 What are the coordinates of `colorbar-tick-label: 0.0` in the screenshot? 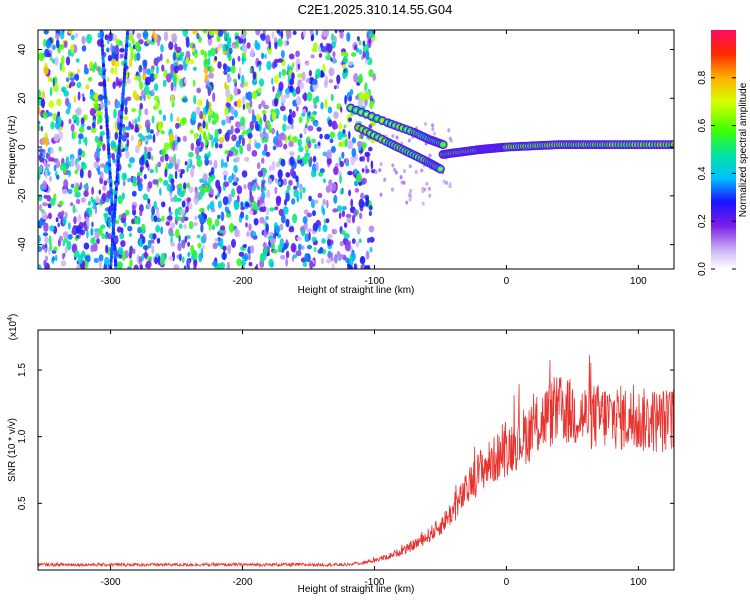 It's located at (702, 269).